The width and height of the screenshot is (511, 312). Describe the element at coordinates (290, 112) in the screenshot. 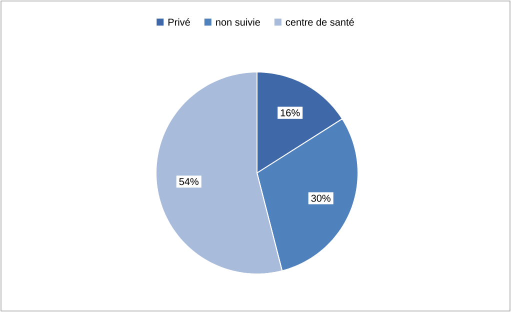

I see `data-label: 16%` at that location.